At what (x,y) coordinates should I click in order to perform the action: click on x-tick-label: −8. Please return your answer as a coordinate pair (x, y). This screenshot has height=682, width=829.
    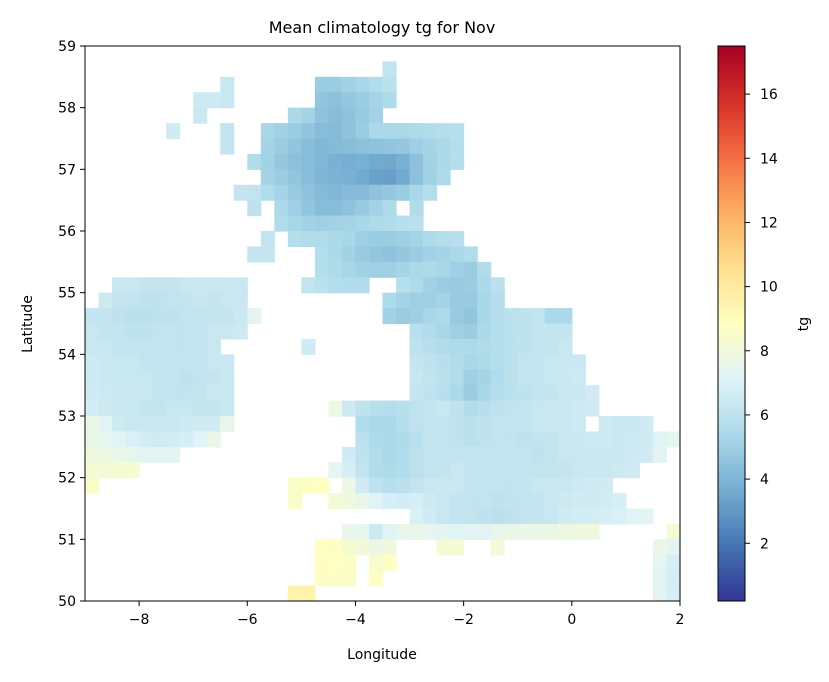
    Looking at the image, I should click on (139, 620).